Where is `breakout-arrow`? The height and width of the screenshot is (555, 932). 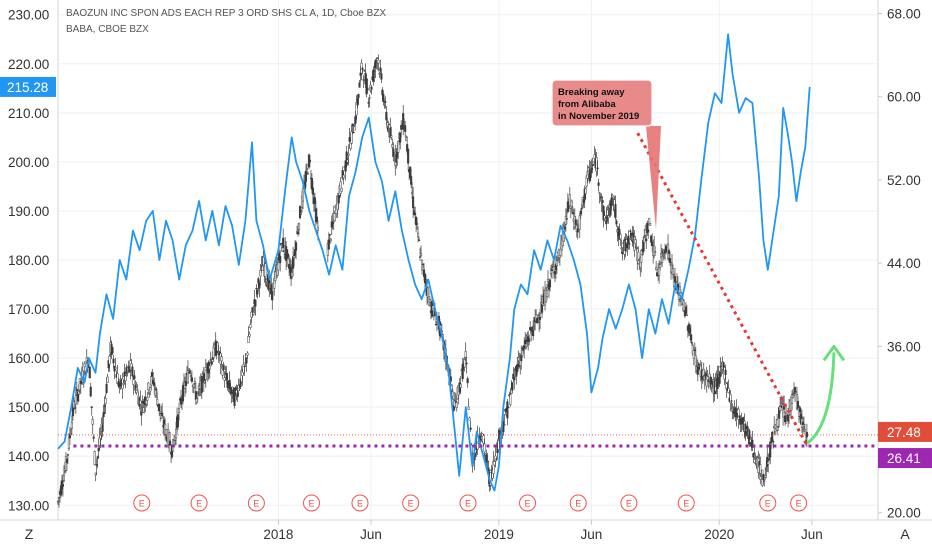 breakout-arrow is located at coordinates (821, 398).